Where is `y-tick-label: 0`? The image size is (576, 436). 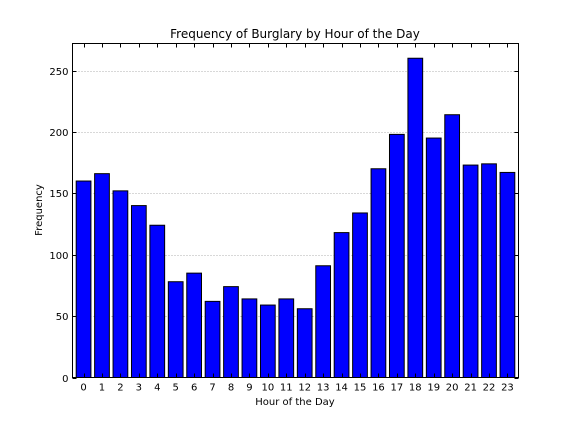 y-tick-label: 0 is located at coordinates (65, 379).